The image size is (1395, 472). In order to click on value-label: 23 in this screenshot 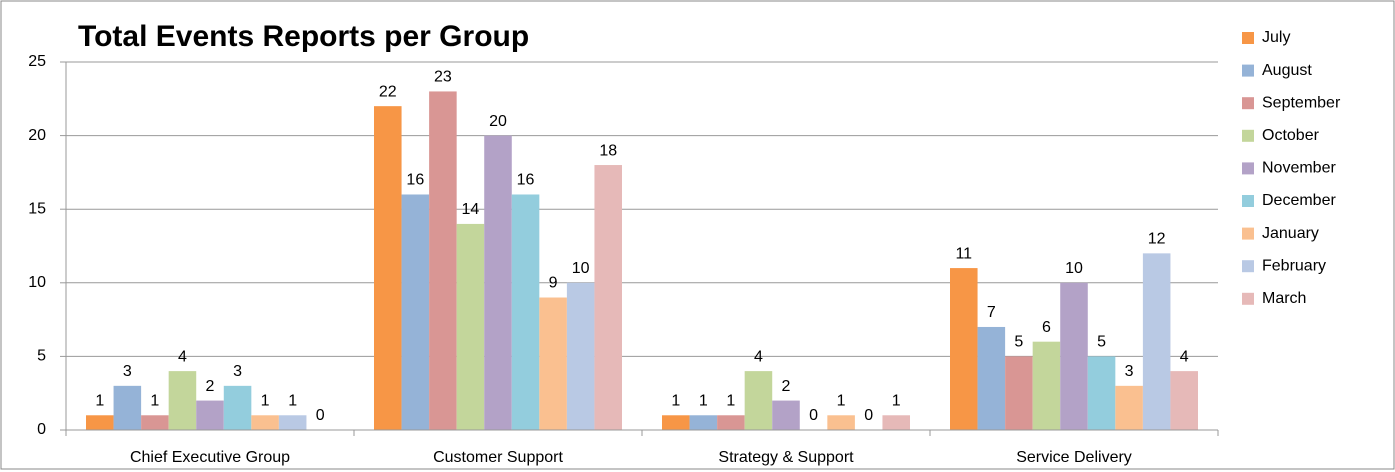, I will do `click(443, 77)`.